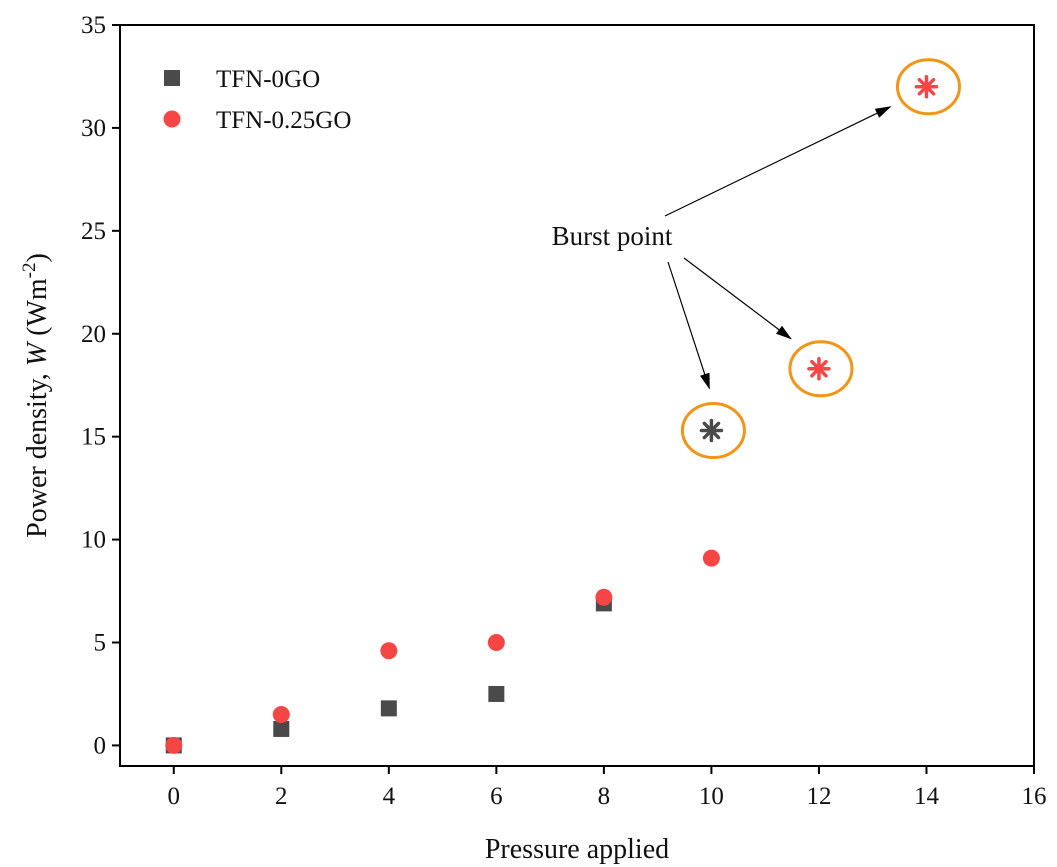  What do you see at coordinates (1034, 796) in the screenshot?
I see `x-tick-label: 16` at bounding box center [1034, 796].